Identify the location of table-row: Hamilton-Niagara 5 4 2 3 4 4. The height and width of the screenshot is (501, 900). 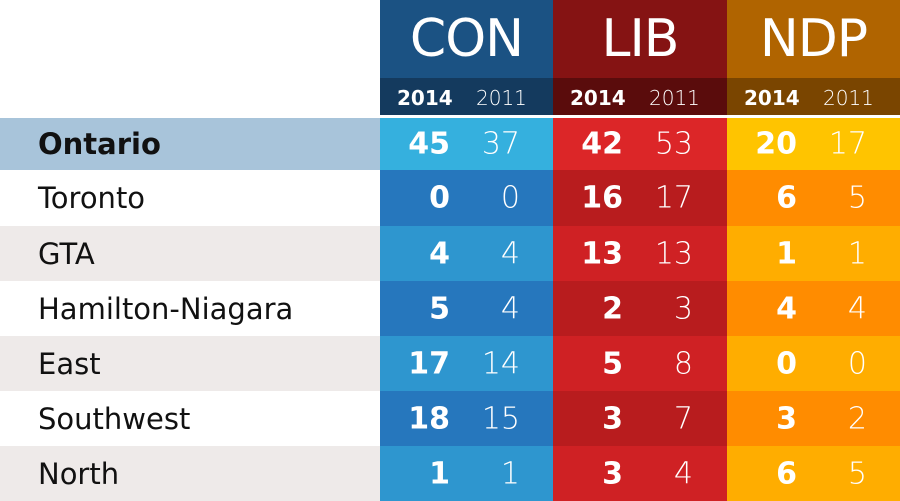
(450, 308).